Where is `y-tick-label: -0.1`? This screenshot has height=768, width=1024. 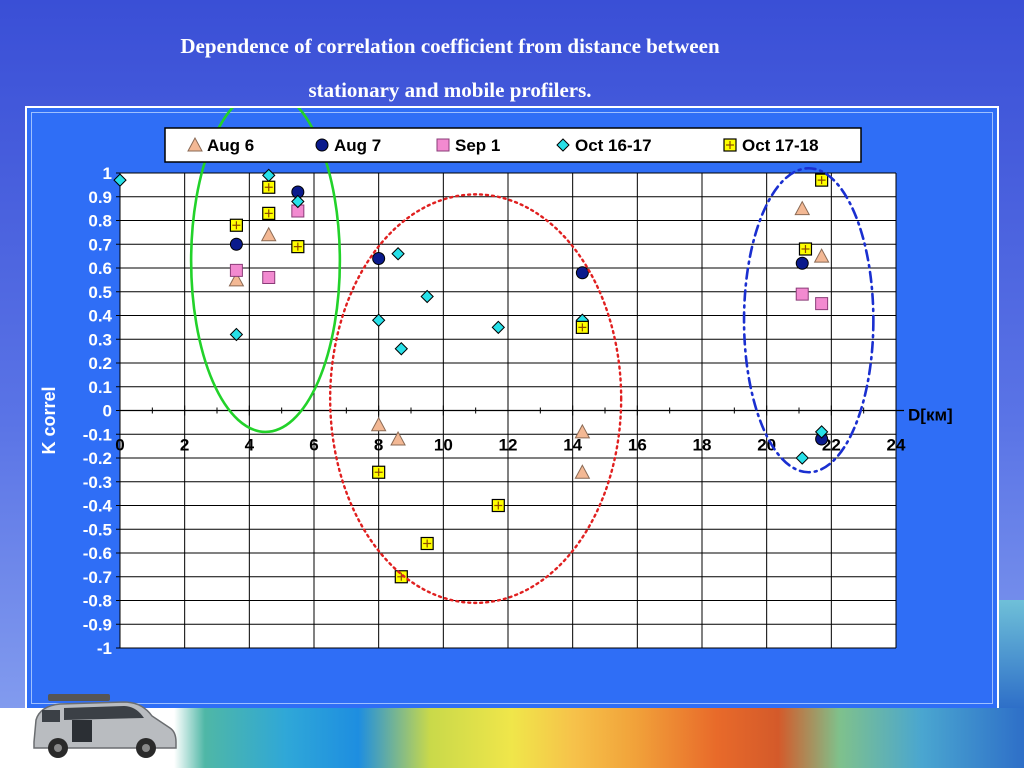 y-tick-label: -0.1 is located at coordinates (97, 434).